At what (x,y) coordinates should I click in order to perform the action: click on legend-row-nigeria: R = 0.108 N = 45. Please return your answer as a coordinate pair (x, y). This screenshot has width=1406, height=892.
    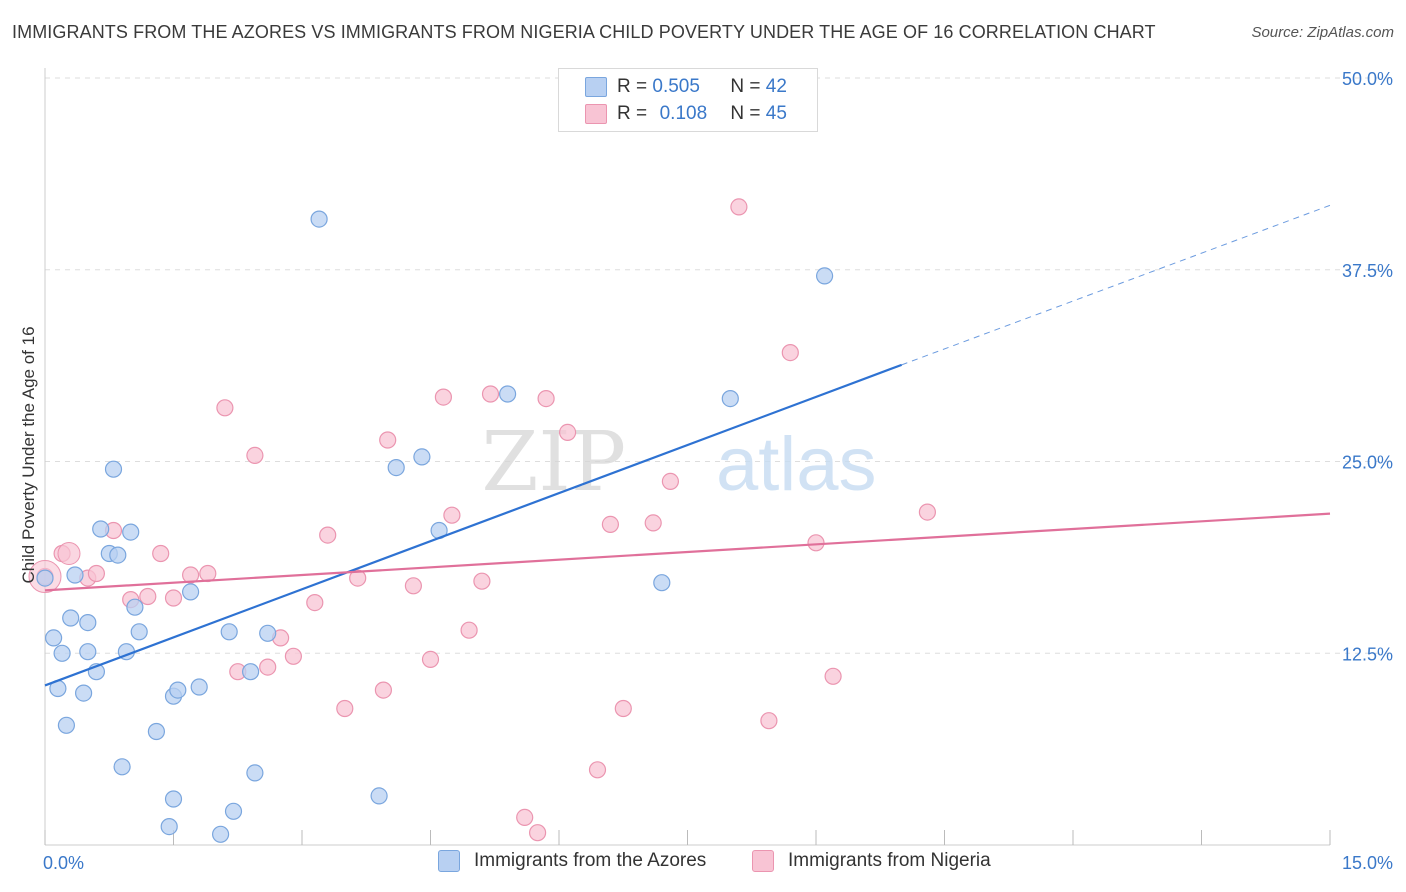
    Looking at the image, I should click on (686, 114).